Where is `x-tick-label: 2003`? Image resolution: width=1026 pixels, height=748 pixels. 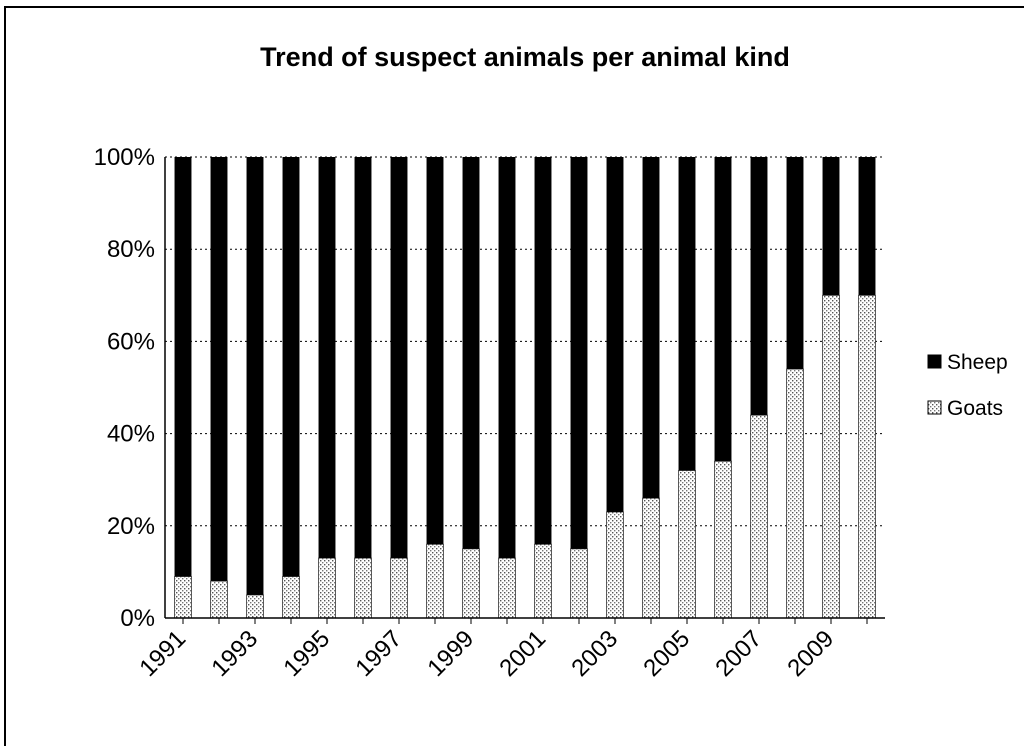 x-tick-label: 2003 is located at coordinates (594, 653).